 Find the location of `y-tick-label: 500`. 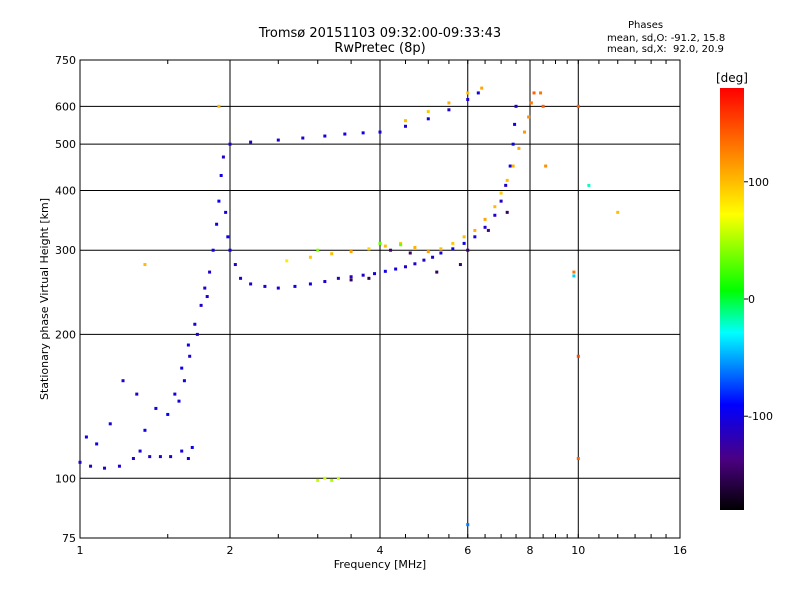

y-tick-label: 500 is located at coordinates (65, 144).